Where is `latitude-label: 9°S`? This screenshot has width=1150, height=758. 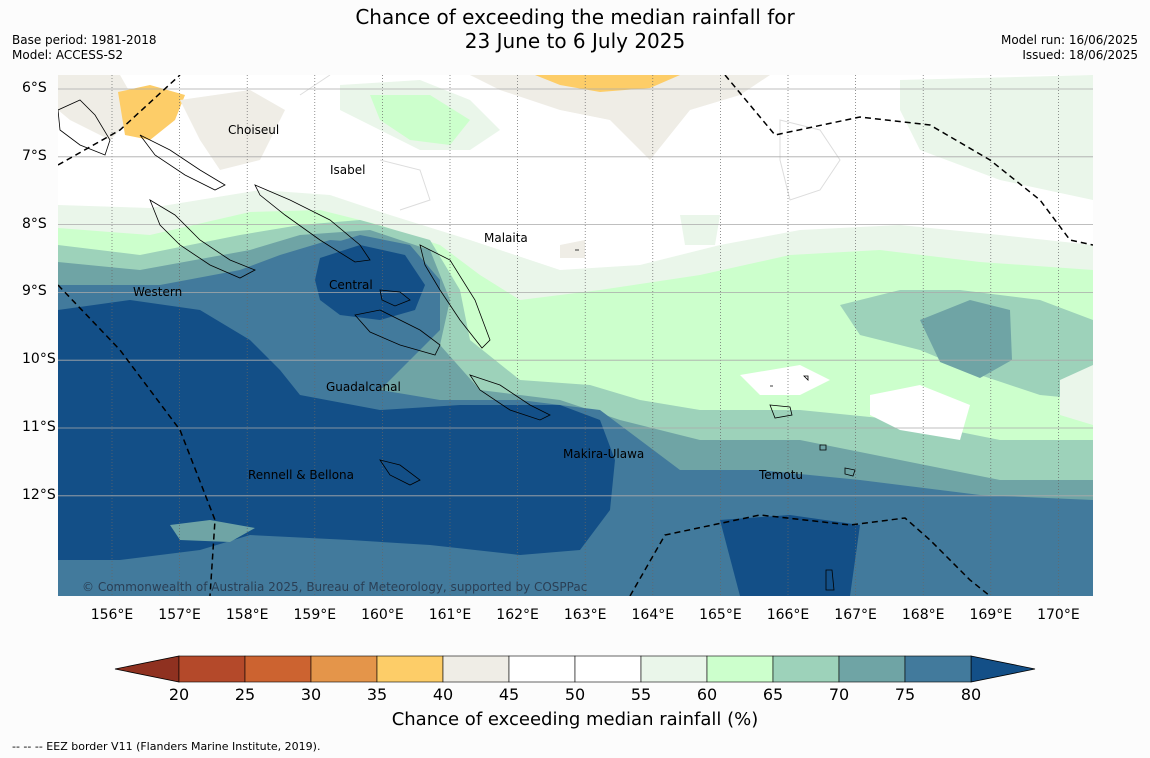
latitude-label: 9°S is located at coordinates (34, 291).